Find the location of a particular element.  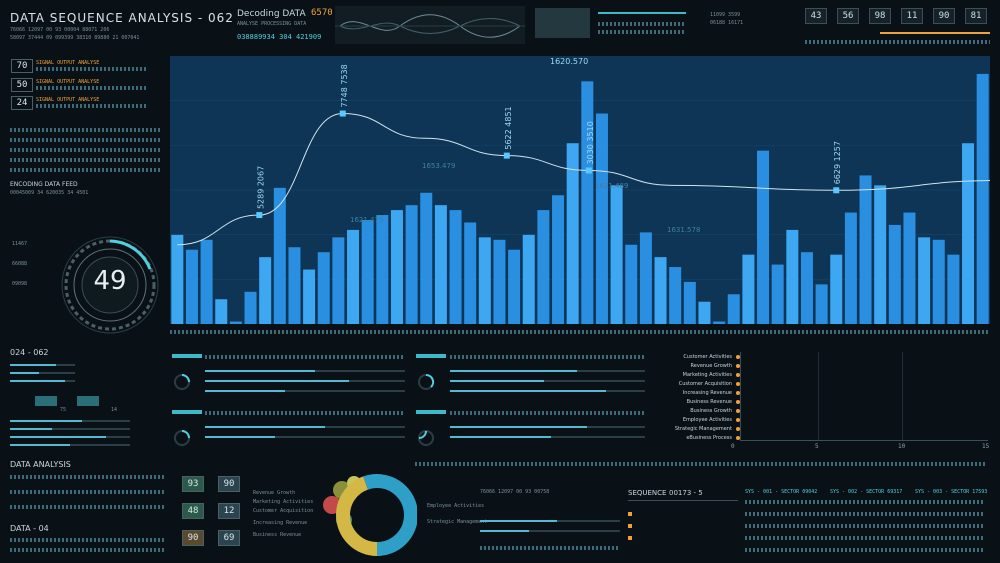

menu-item: eBusiness Process is located at coordinates (713, 438).